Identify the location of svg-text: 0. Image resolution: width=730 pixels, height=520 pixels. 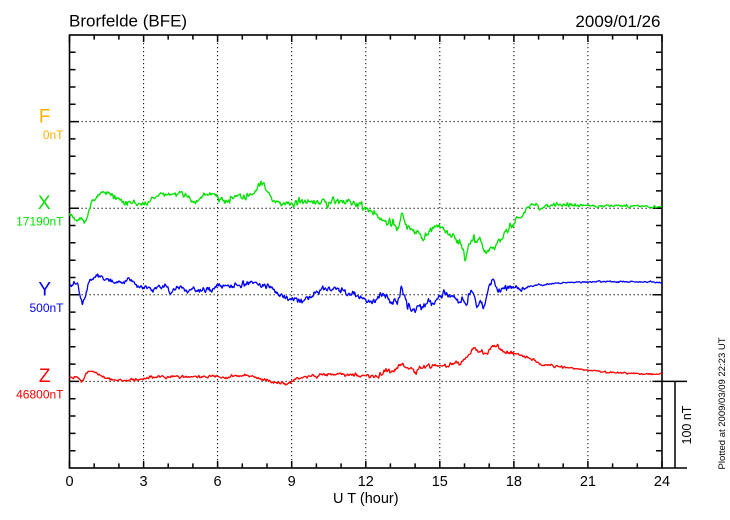
(69, 482).